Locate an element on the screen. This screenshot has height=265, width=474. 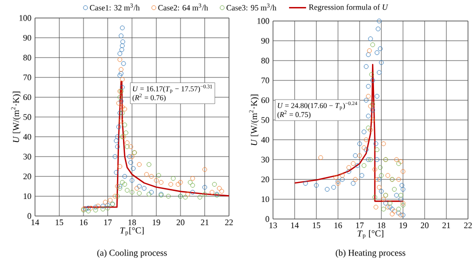
y-tick-label: 40 is located at coordinates (27, 137).